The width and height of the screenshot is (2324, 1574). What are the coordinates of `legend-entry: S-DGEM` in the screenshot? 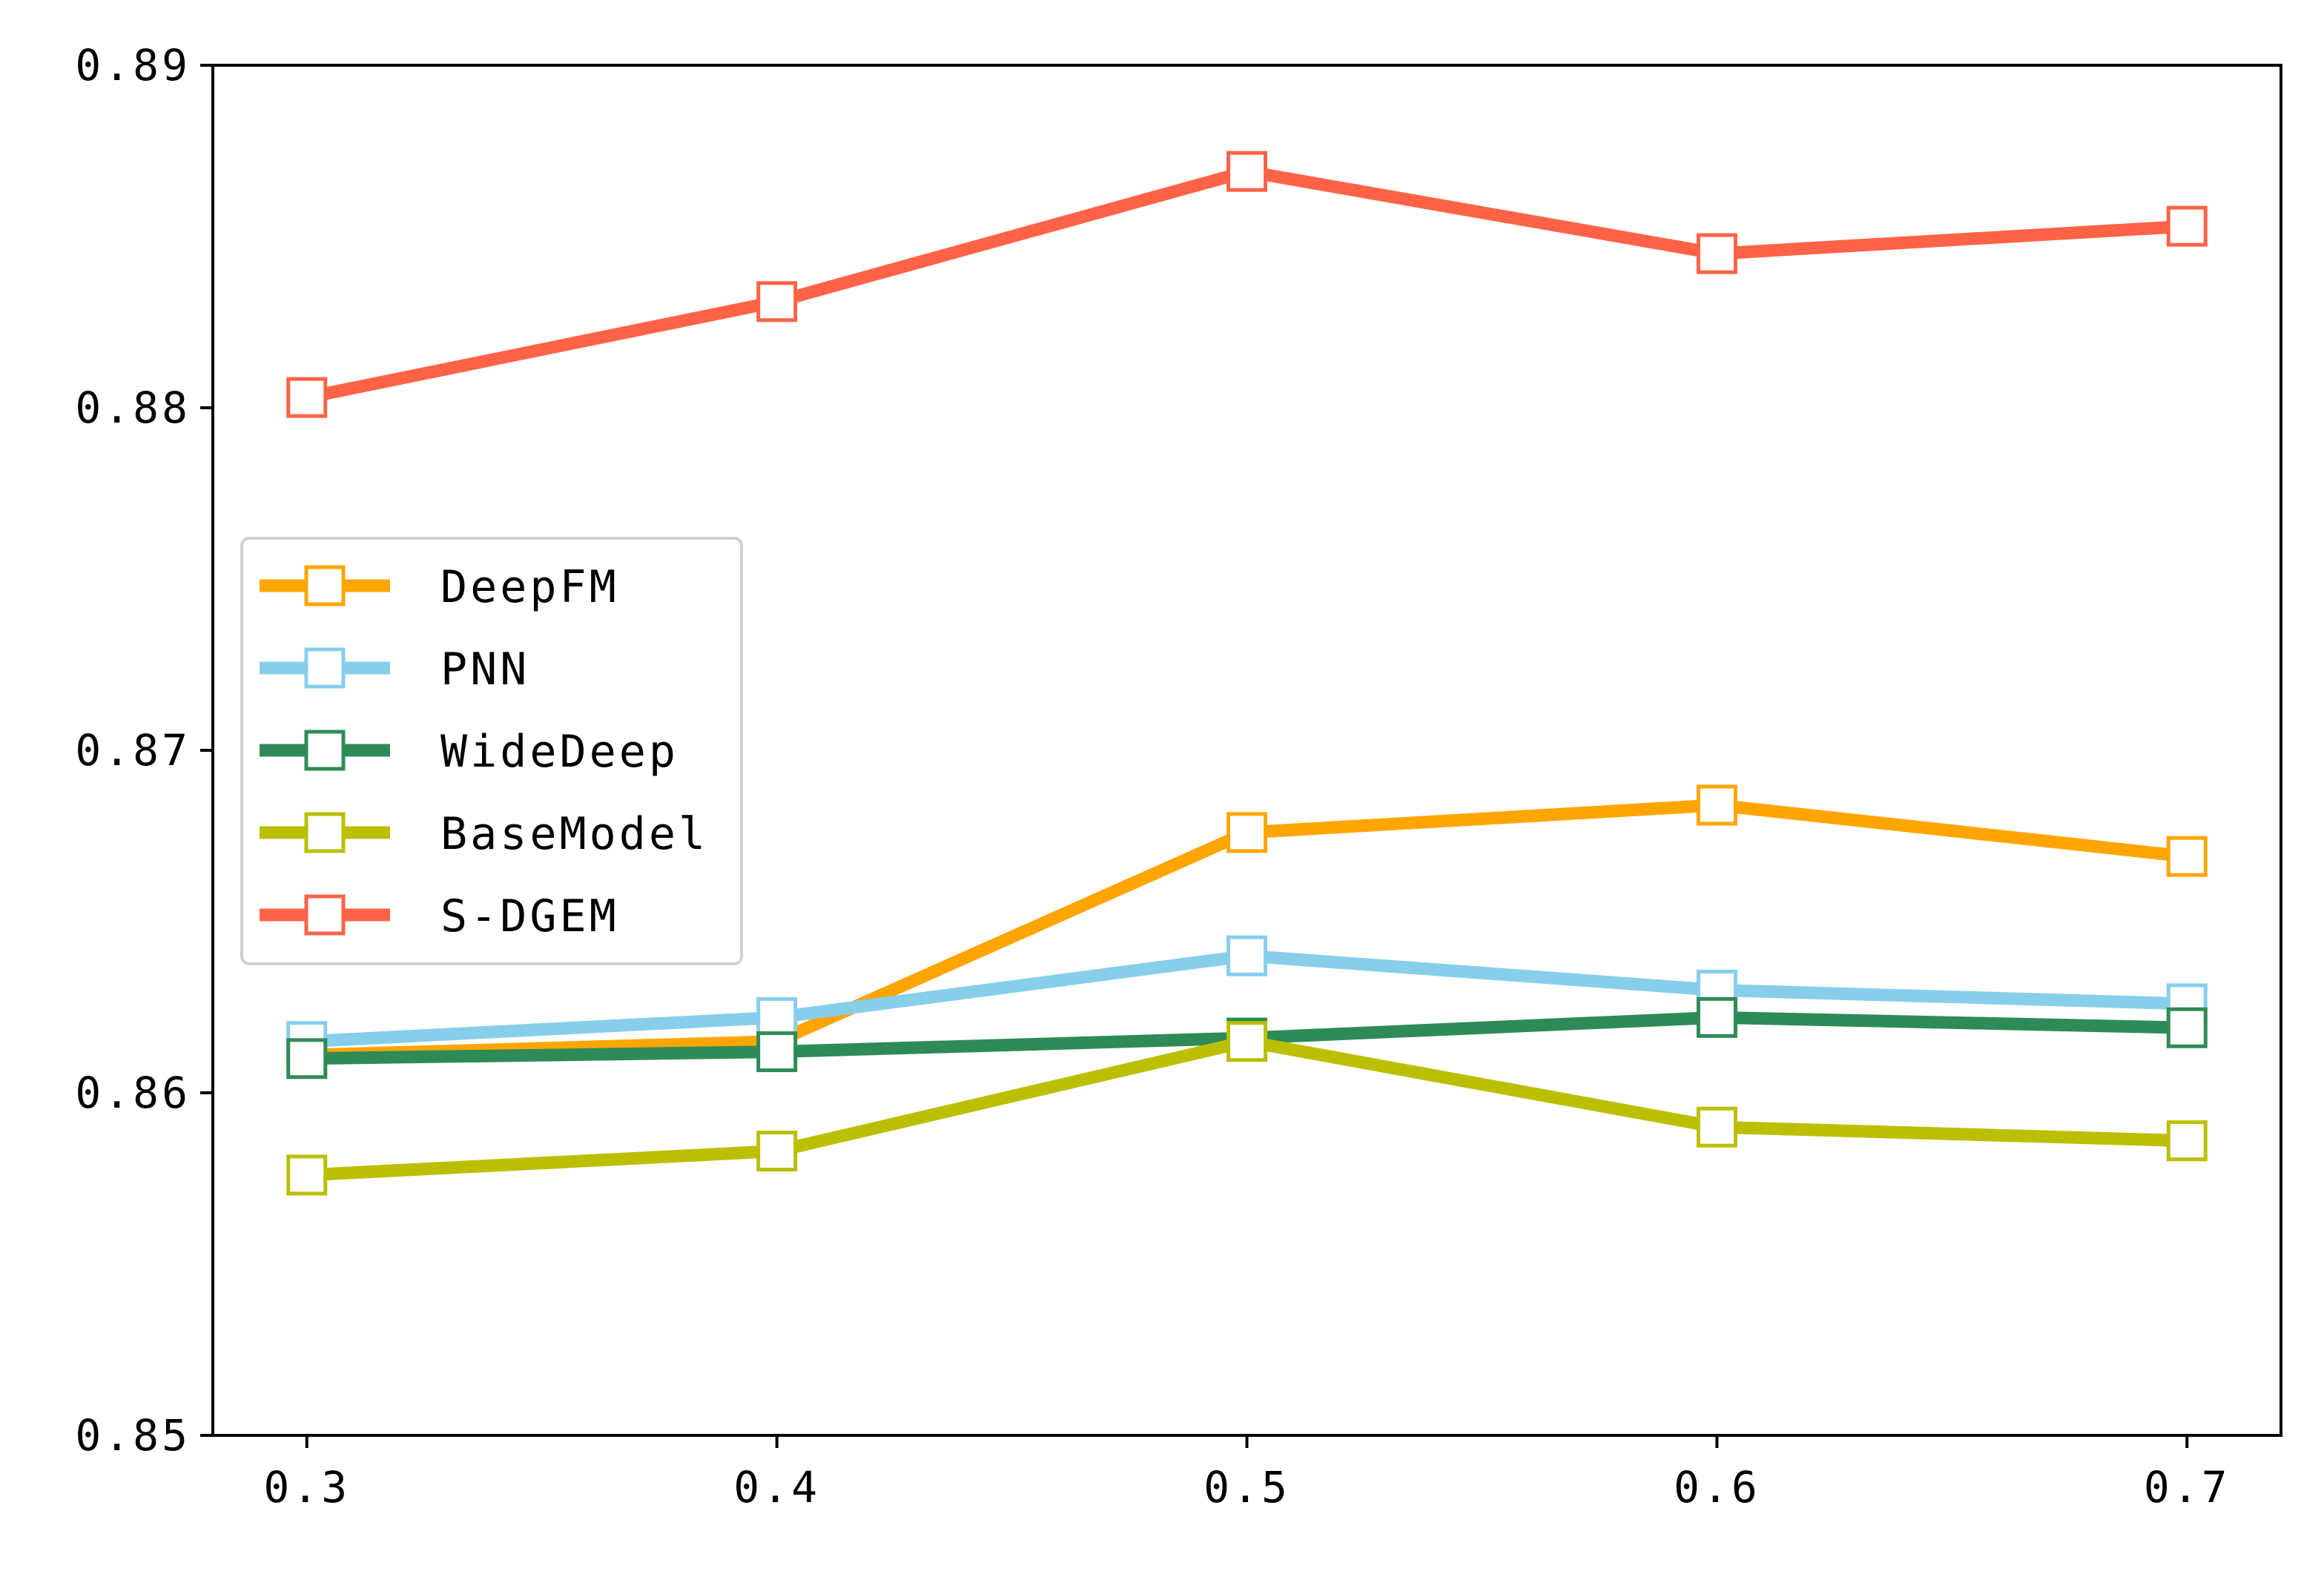 It's located at (439, 916).